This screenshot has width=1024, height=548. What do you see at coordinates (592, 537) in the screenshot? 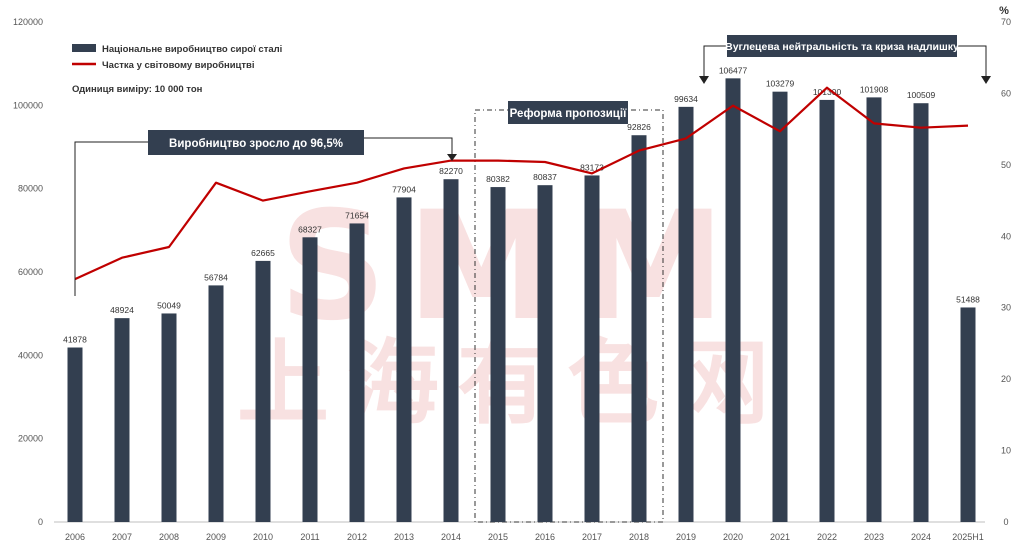
I see `x-tick-label: 2017` at bounding box center [592, 537].